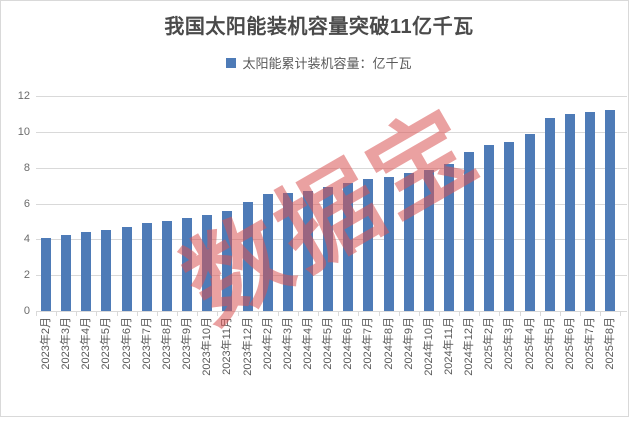 The height and width of the screenshot is (422, 638). I want to click on legend-label: 太阳能累计装机容量：亿千瓦, so click(327, 63).